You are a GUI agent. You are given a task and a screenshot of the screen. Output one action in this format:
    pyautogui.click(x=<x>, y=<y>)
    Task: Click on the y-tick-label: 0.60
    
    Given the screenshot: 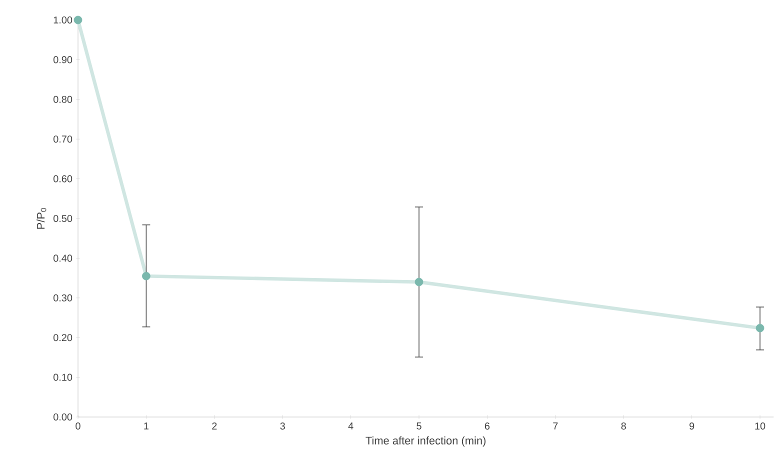 What is the action you would take?
    pyautogui.click(x=62, y=178)
    